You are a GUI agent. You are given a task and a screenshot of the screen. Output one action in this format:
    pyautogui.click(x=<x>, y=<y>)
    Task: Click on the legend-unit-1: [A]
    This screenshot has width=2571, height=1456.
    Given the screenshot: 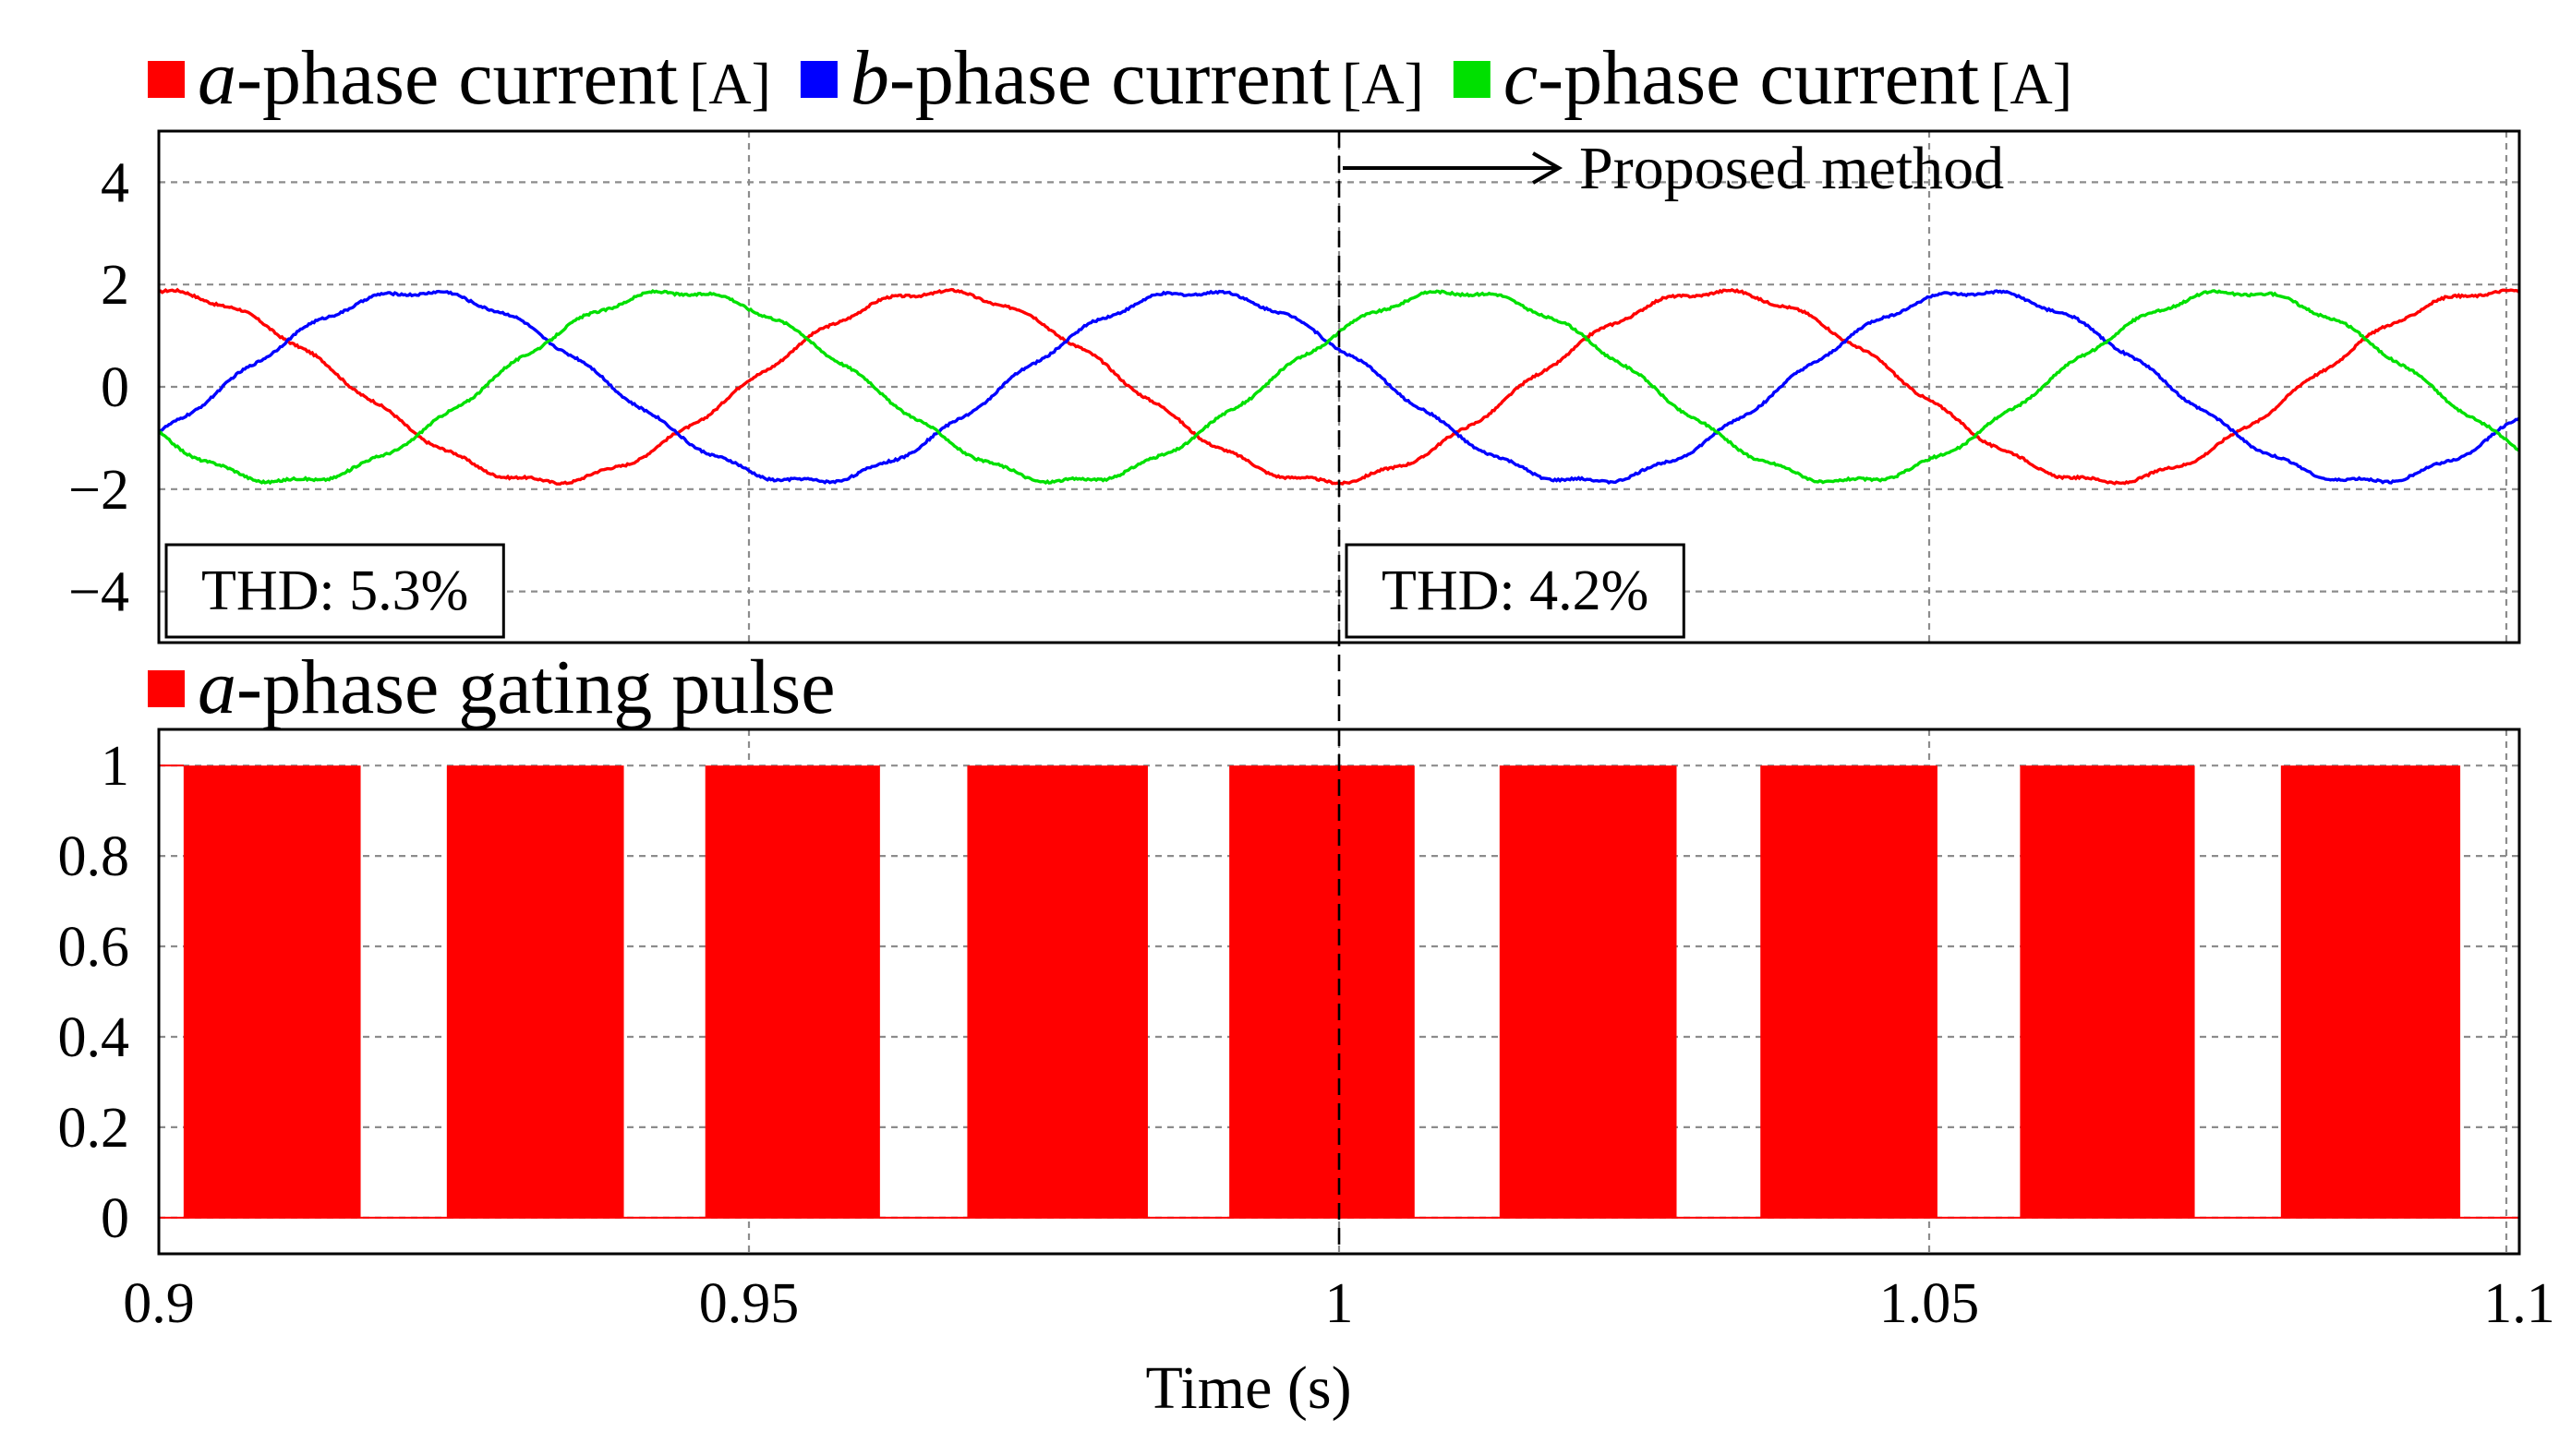 What is the action you would take?
    pyautogui.click(x=1383, y=83)
    